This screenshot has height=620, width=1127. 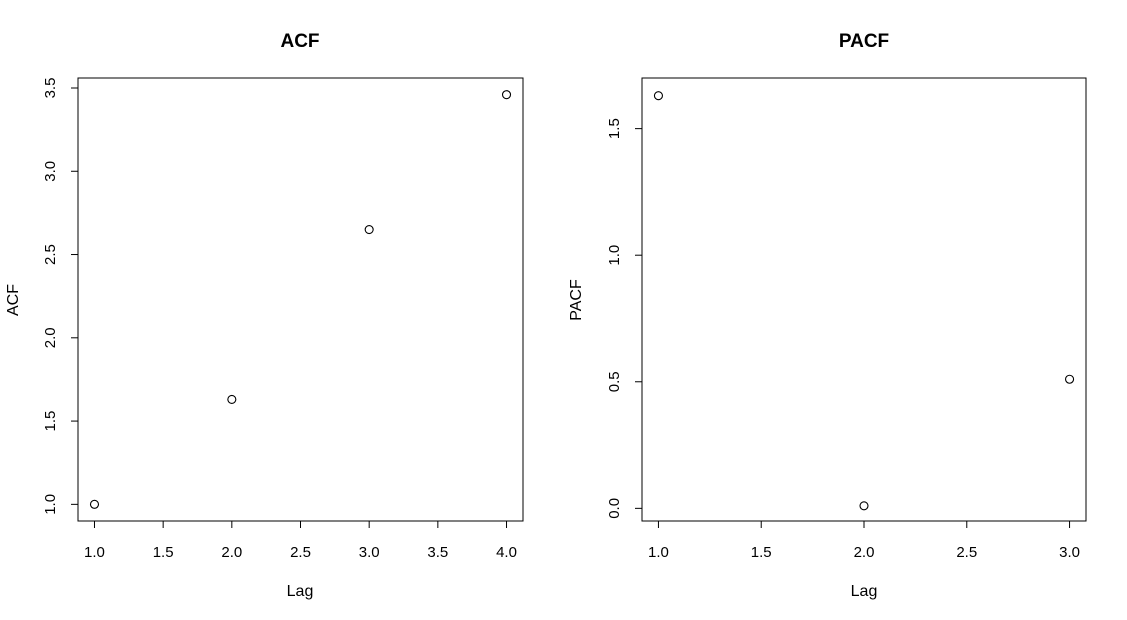 I want to click on acf-y-tick-label: 2.5, so click(x=50, y=254).